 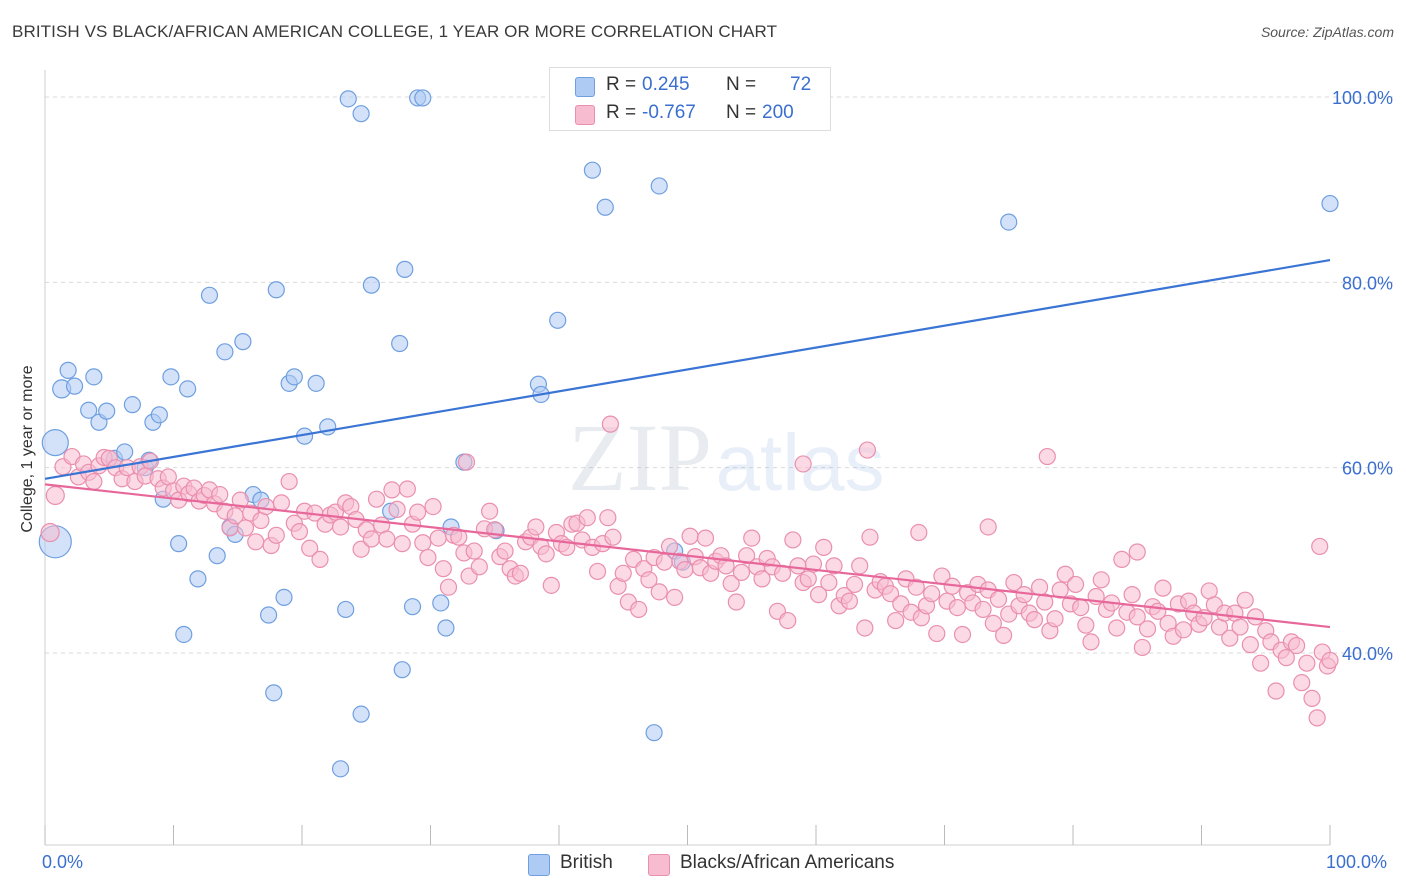 I want to click on legend-n-label: N =, so click(x=741, y=84).